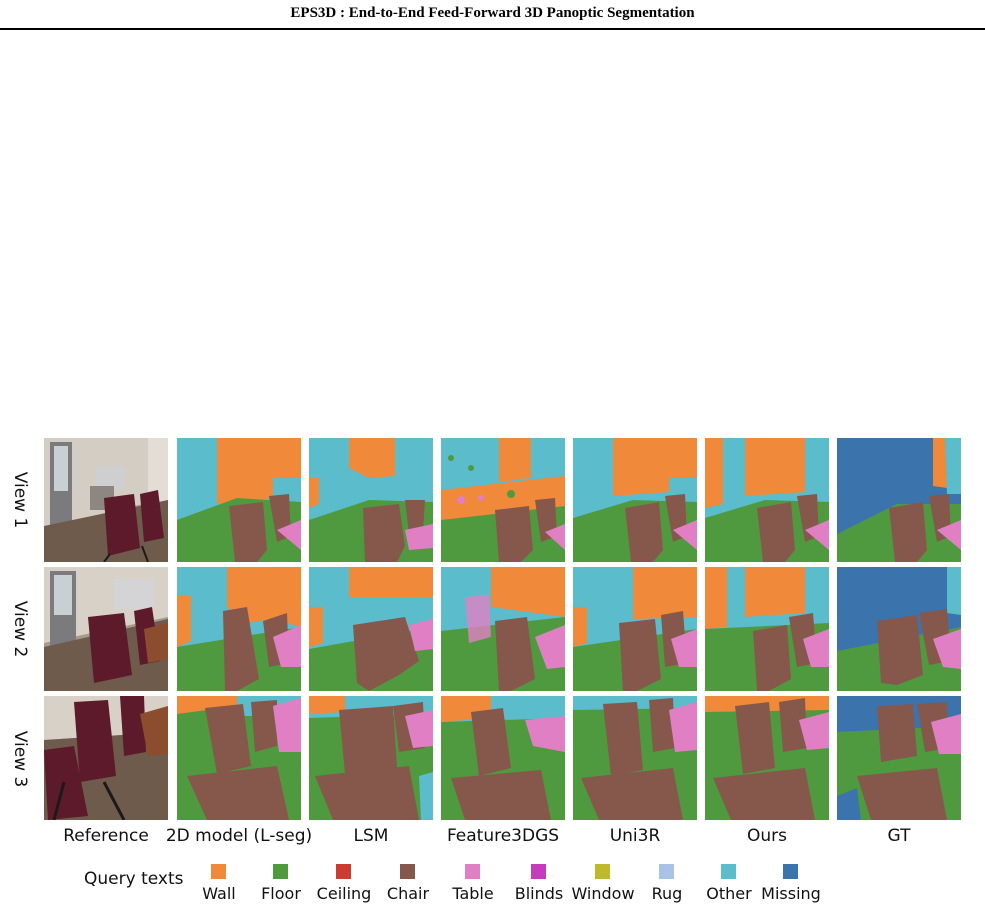 This screenshot has width=985, height=911. Describe the element at coordinates (239, 836) in the screenshot. I see `column-label-lseg: 2D model (L-seg)` at that location.